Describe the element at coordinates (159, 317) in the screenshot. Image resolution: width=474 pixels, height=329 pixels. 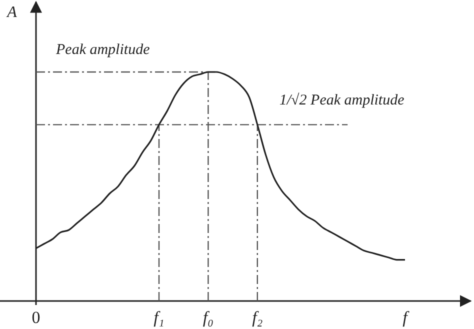
I see `x-tick-label: f₁` at that location.